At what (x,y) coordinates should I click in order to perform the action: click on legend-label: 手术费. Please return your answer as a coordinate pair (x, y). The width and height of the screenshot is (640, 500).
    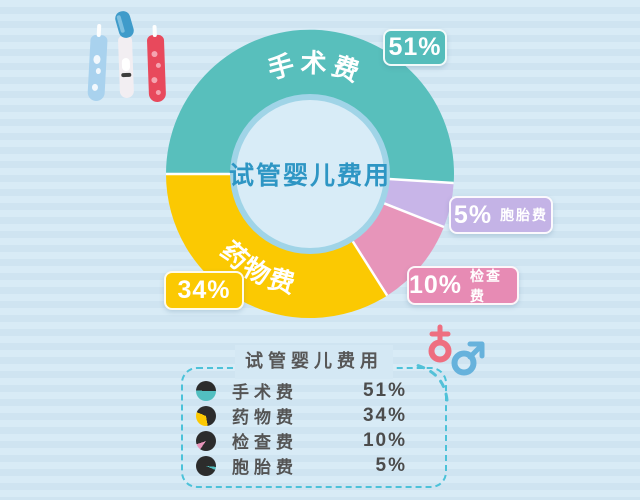
    Looking at the image, I should click on (265, 392).